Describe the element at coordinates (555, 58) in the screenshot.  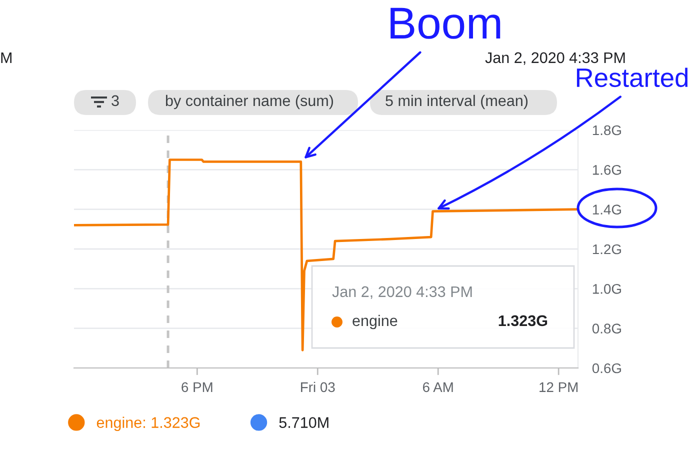
I see `text: Jan 2, 2020 4:33 PM` at that location.